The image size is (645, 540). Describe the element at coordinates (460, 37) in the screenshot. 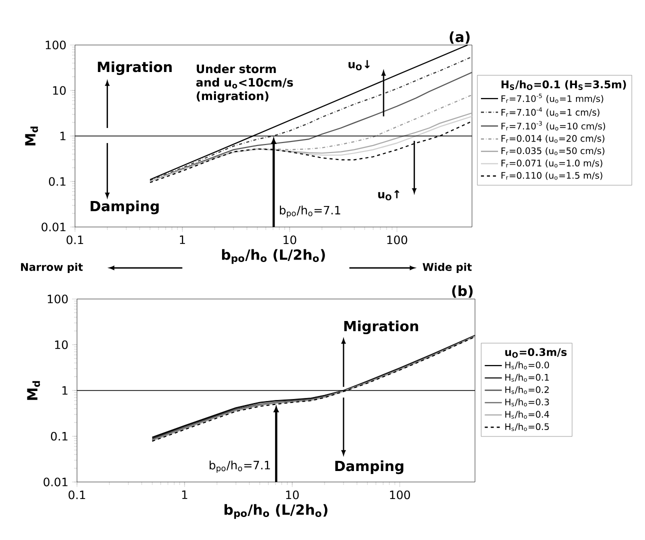

I see `chart-title: (a)` at that location.